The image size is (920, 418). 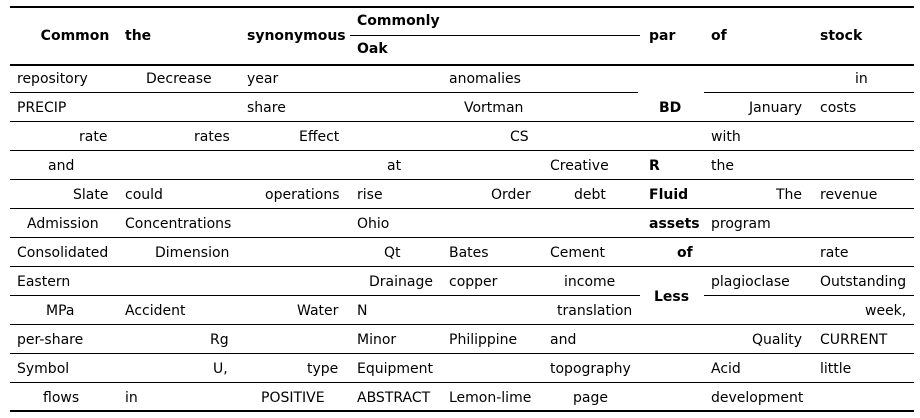 What do you see at coordinates (263, 79) in the screenshot?
I see `table-cell: year` at bounding box center [263, 79].